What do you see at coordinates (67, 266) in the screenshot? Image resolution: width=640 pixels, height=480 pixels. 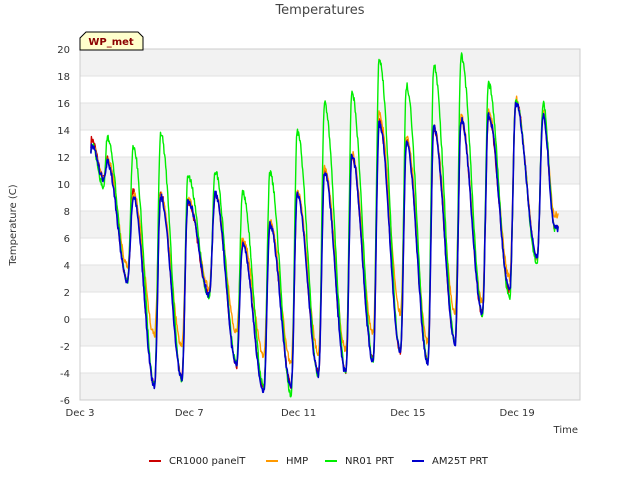 I see `y-tick-label: 4` at bounding box center [67, 266].